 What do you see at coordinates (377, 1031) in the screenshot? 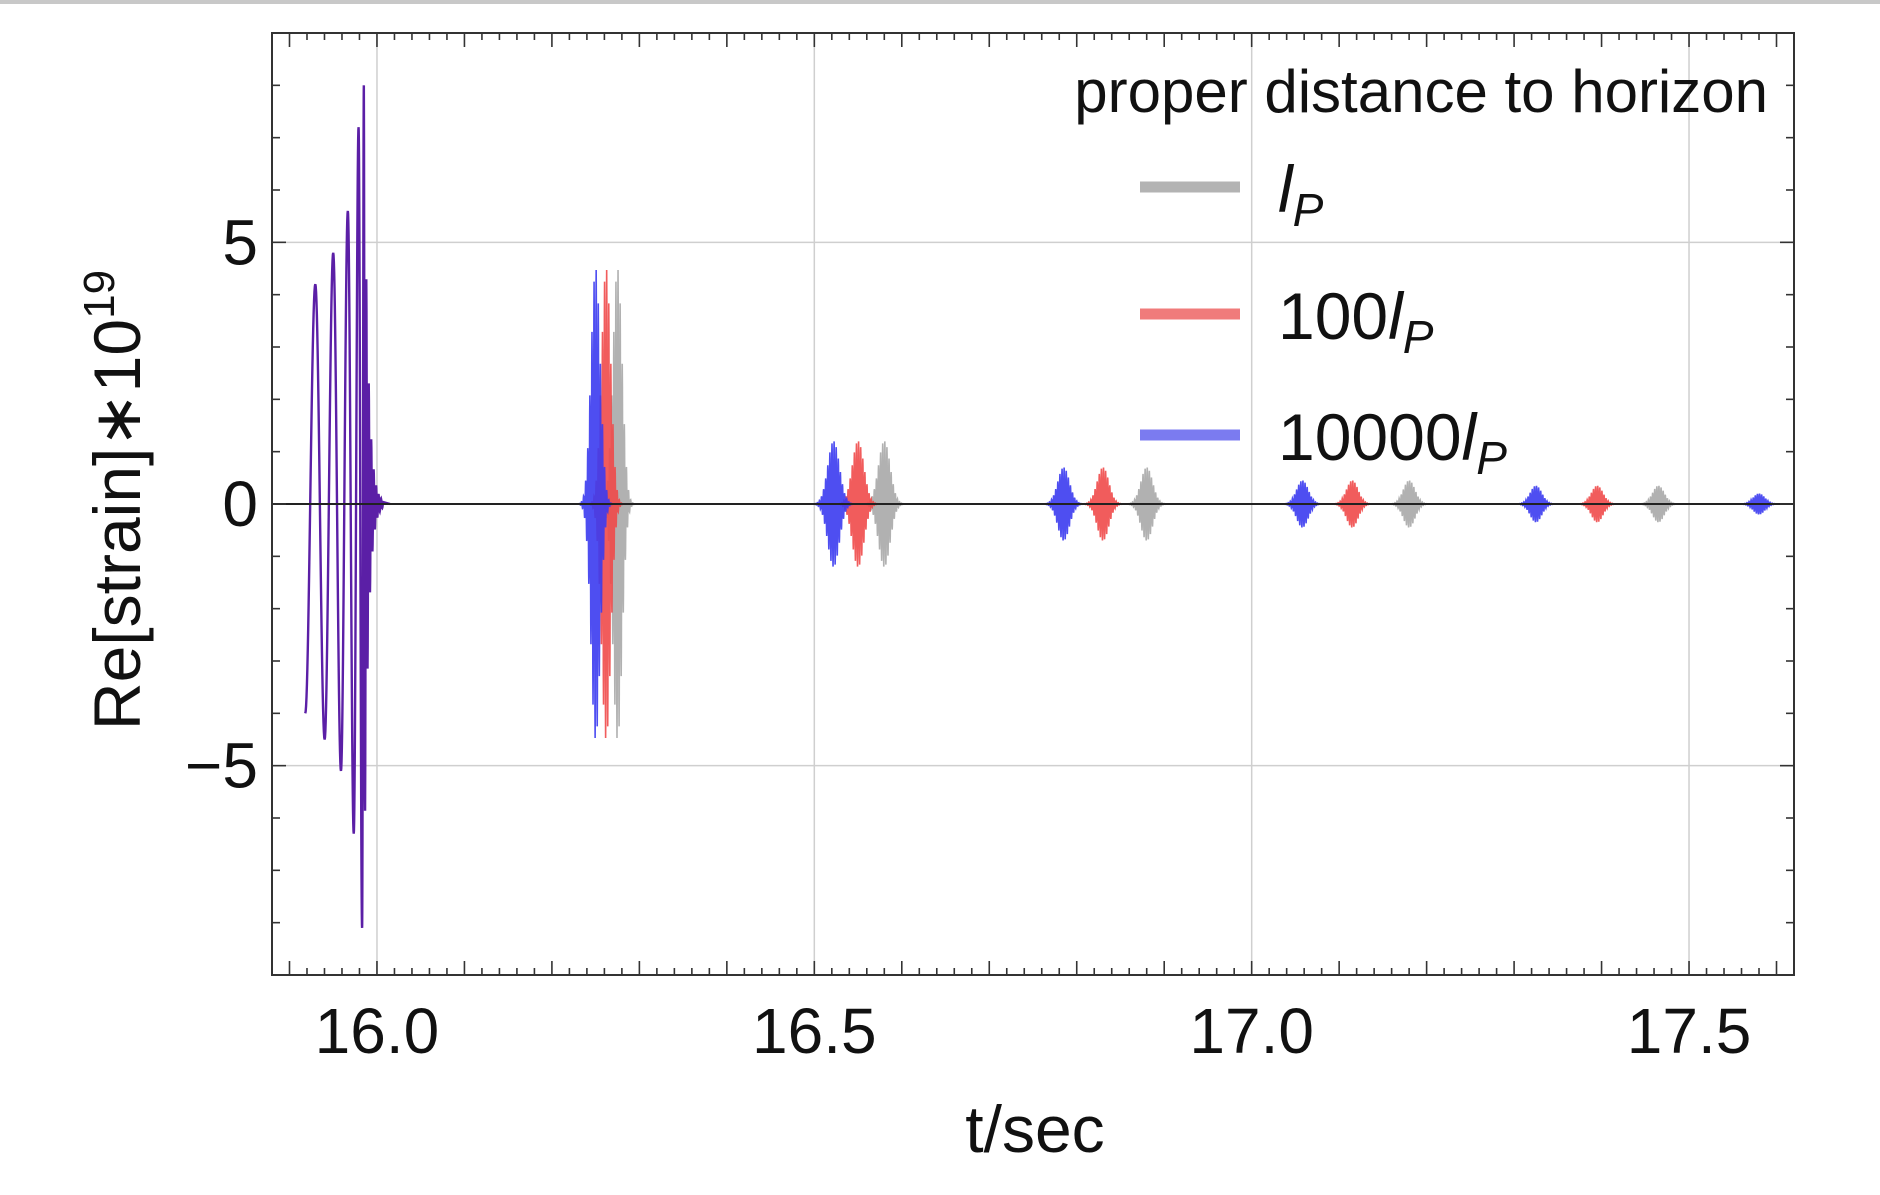
I see `x-tick-label-0: 16.0` at bounding box center [377, 1031].